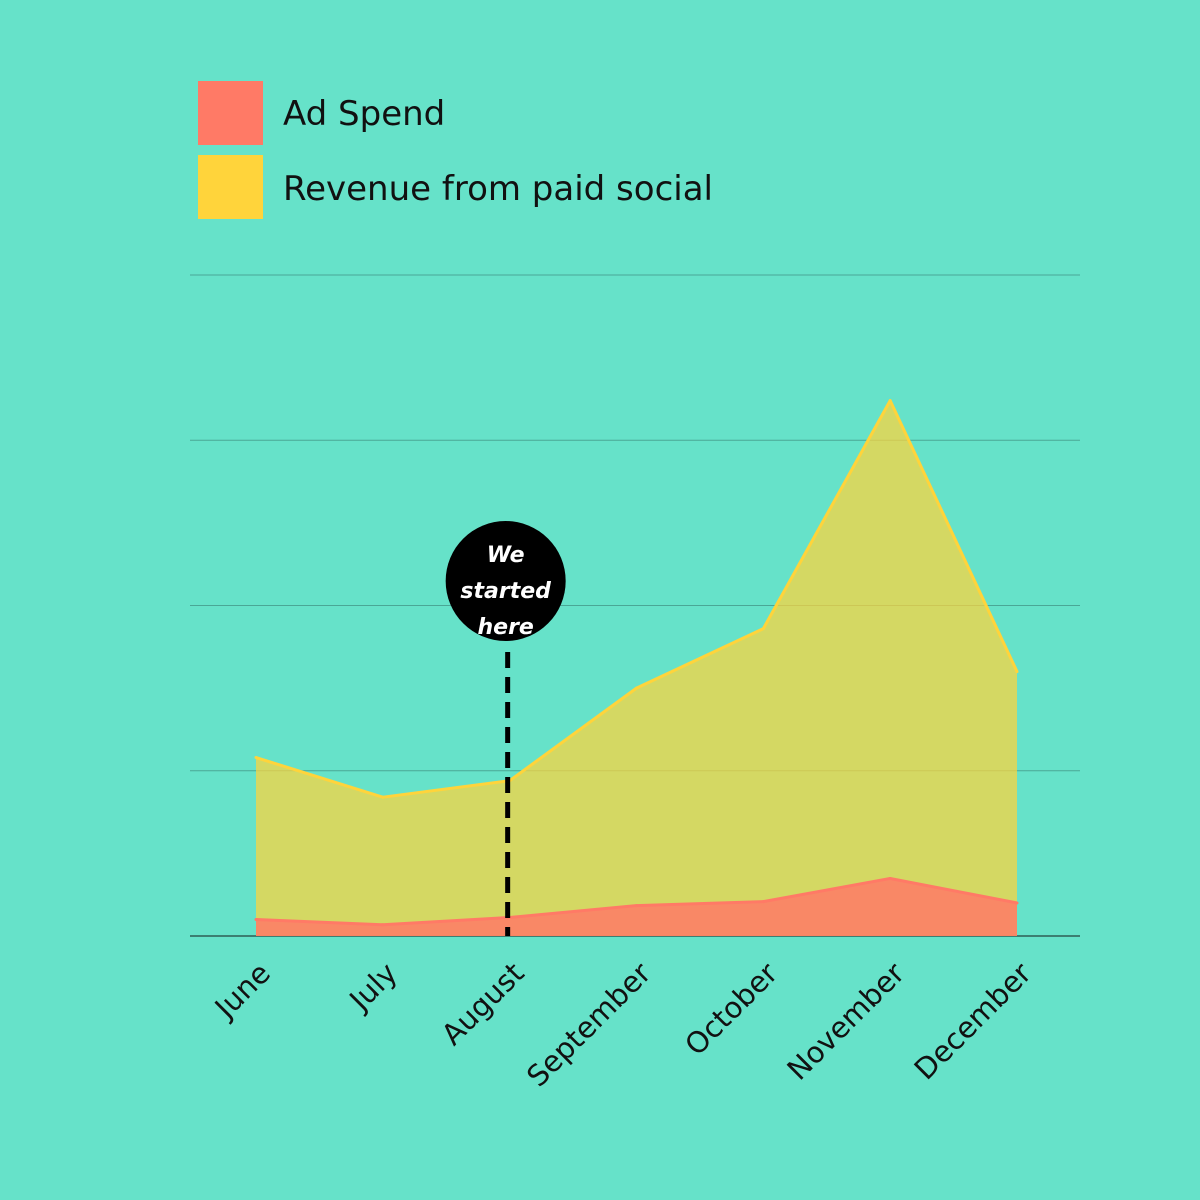  Describe the element at coordinates (973, 1021) in the screenshot. I see `x-tick-december: December` at that location.